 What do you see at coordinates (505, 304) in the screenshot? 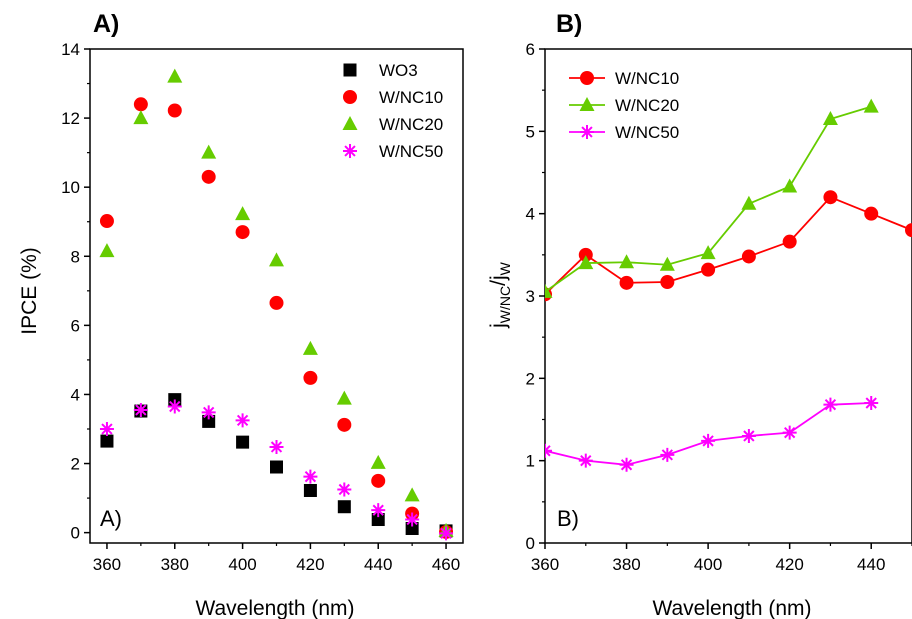
I see `panel-b-y-label-sub1: W/NC` at bounding box center [505, 304].